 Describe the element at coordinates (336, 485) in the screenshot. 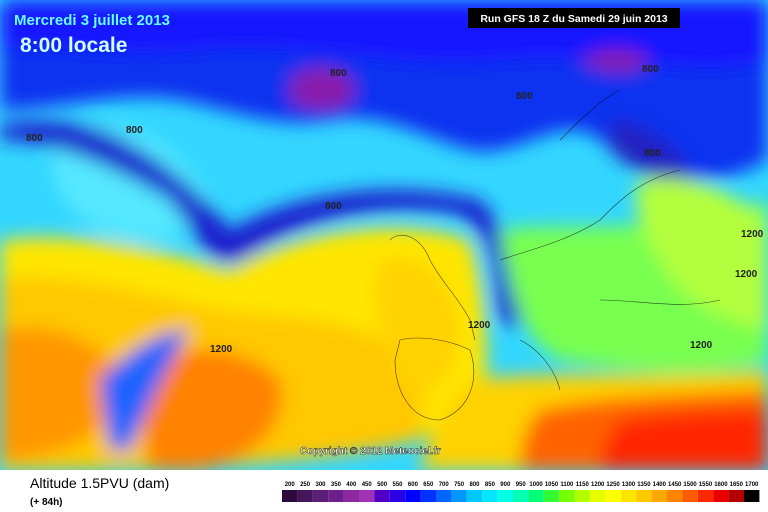

I see `scale-label: 350` at that location.